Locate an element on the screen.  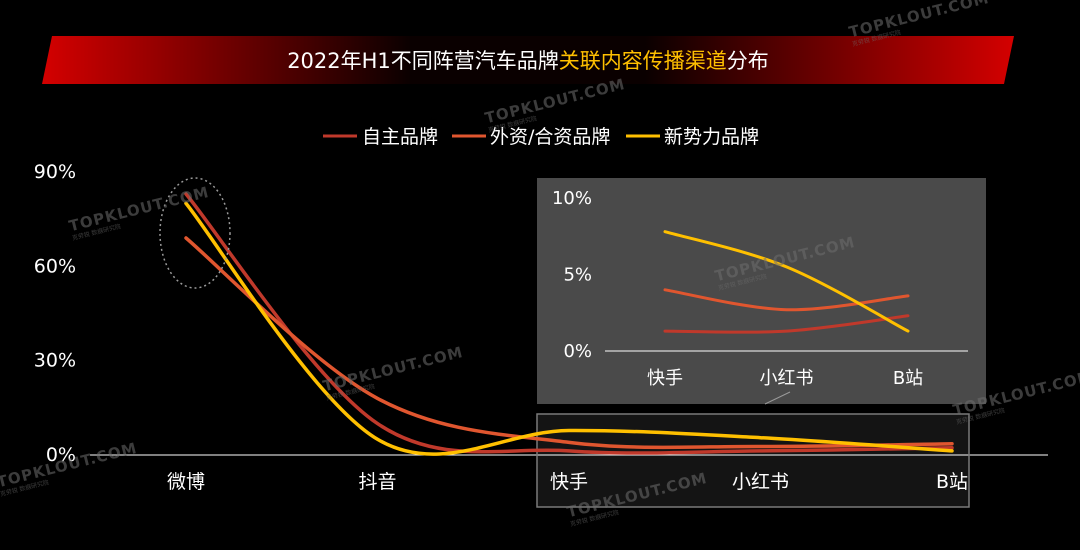
y-tick-label: 5% is located at coordinates (577, 275).